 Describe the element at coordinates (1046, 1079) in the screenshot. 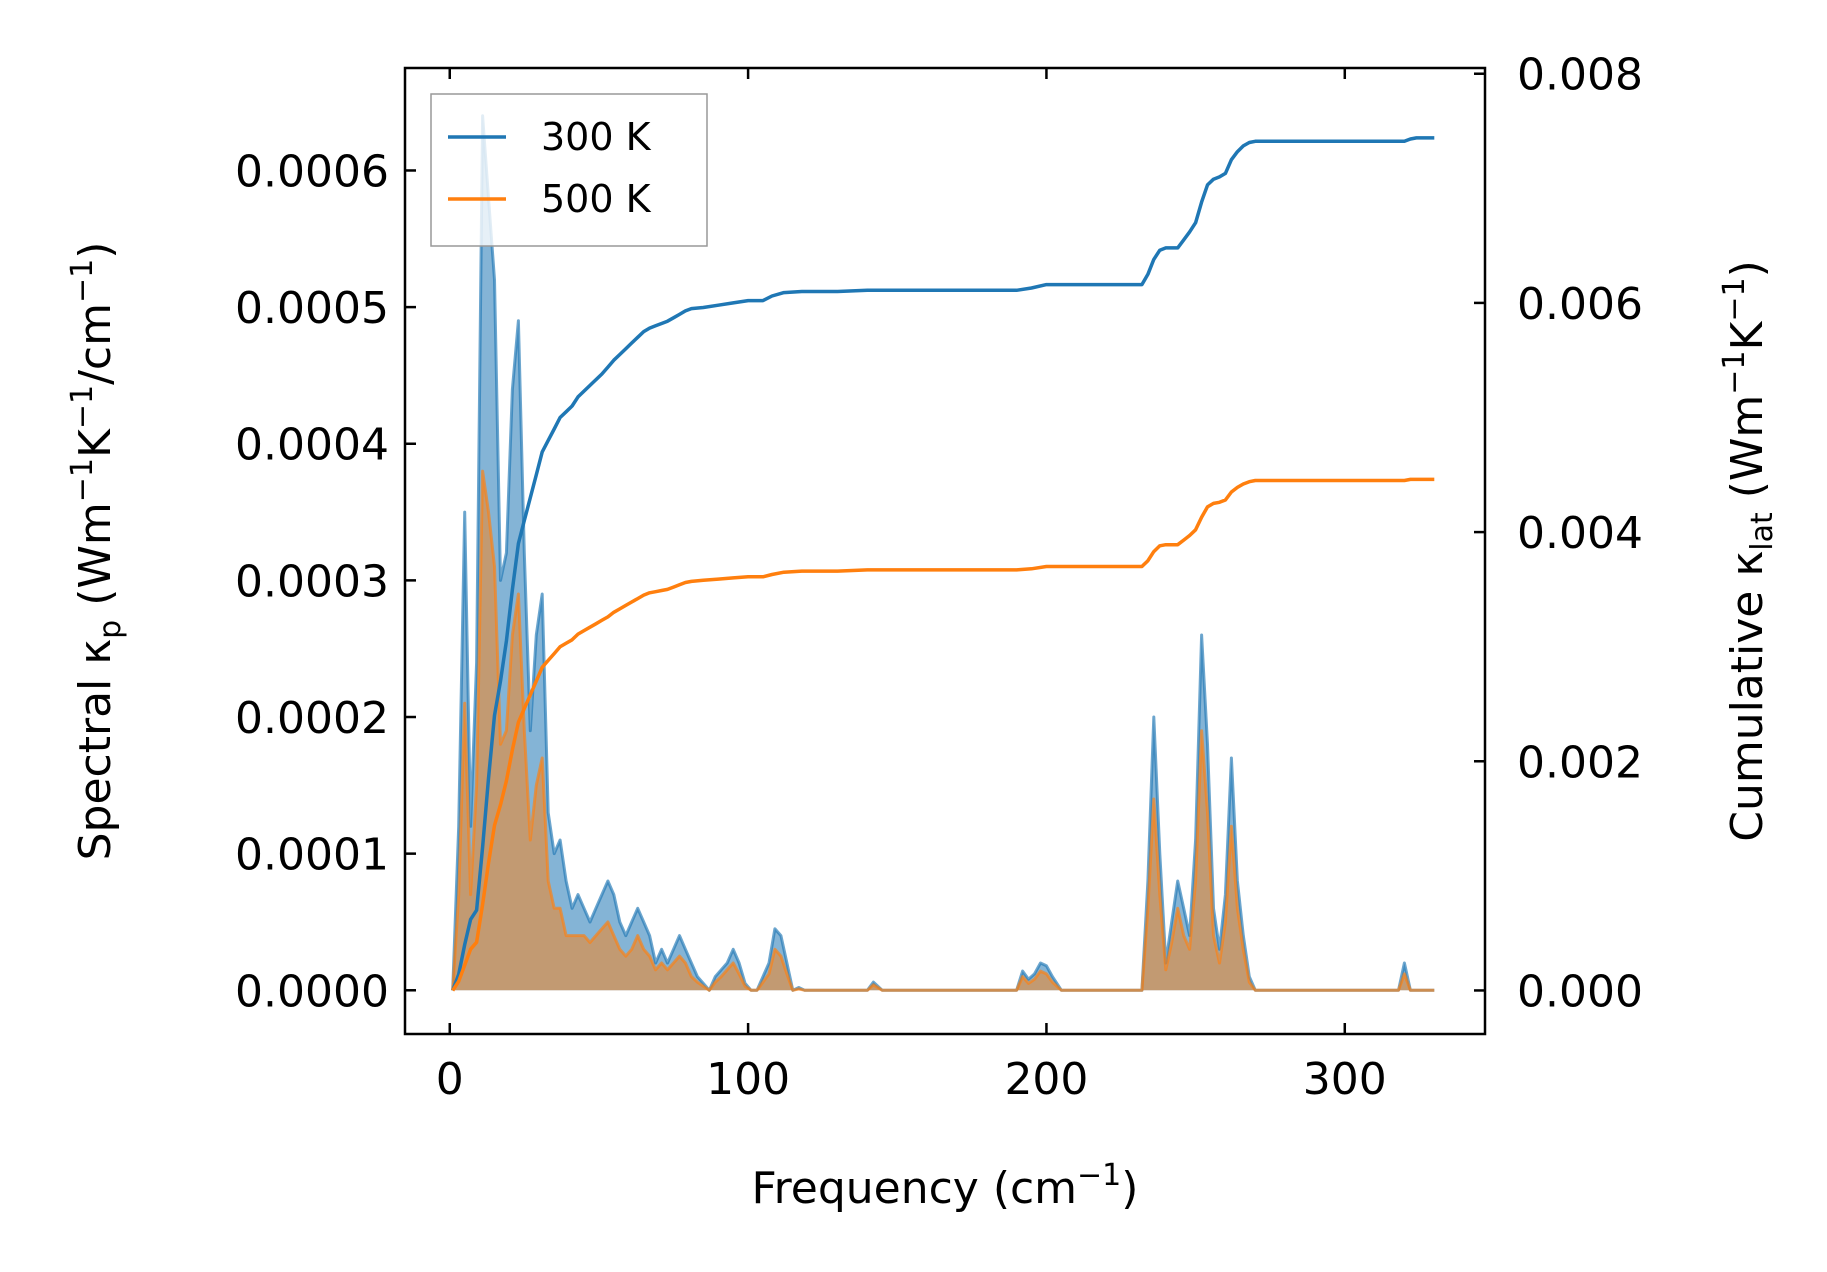

I see `x-tick-label: 200` at that location.